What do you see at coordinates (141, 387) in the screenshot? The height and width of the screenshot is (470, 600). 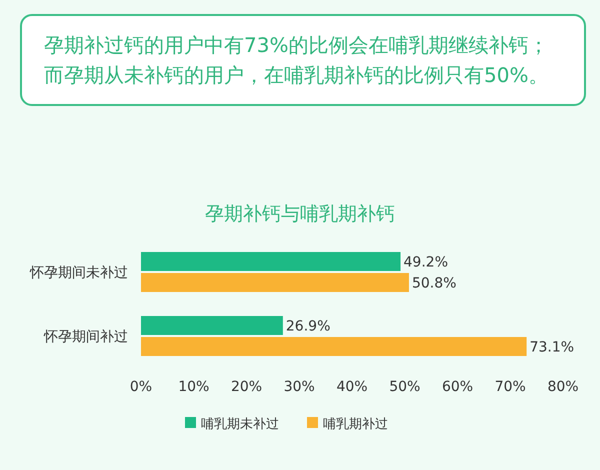 I see `x-tick-label: 0%` at bounding box center [141, 387].